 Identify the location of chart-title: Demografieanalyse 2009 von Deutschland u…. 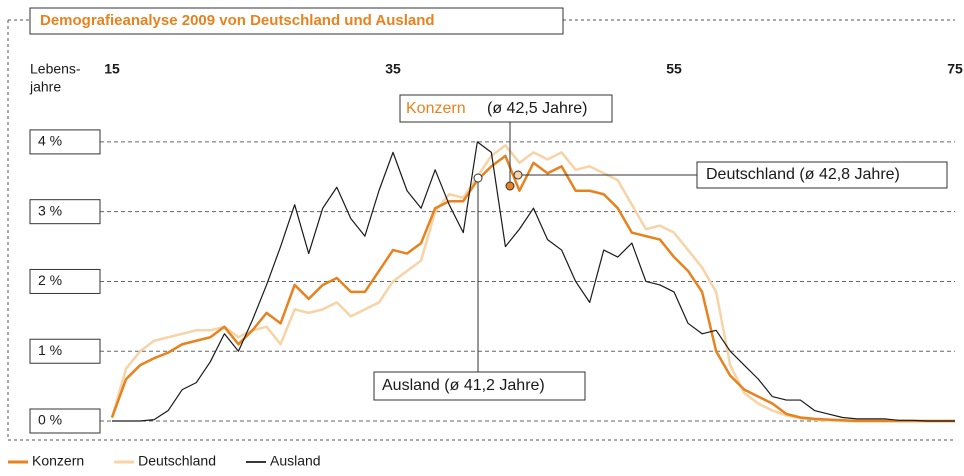
(237, 20).